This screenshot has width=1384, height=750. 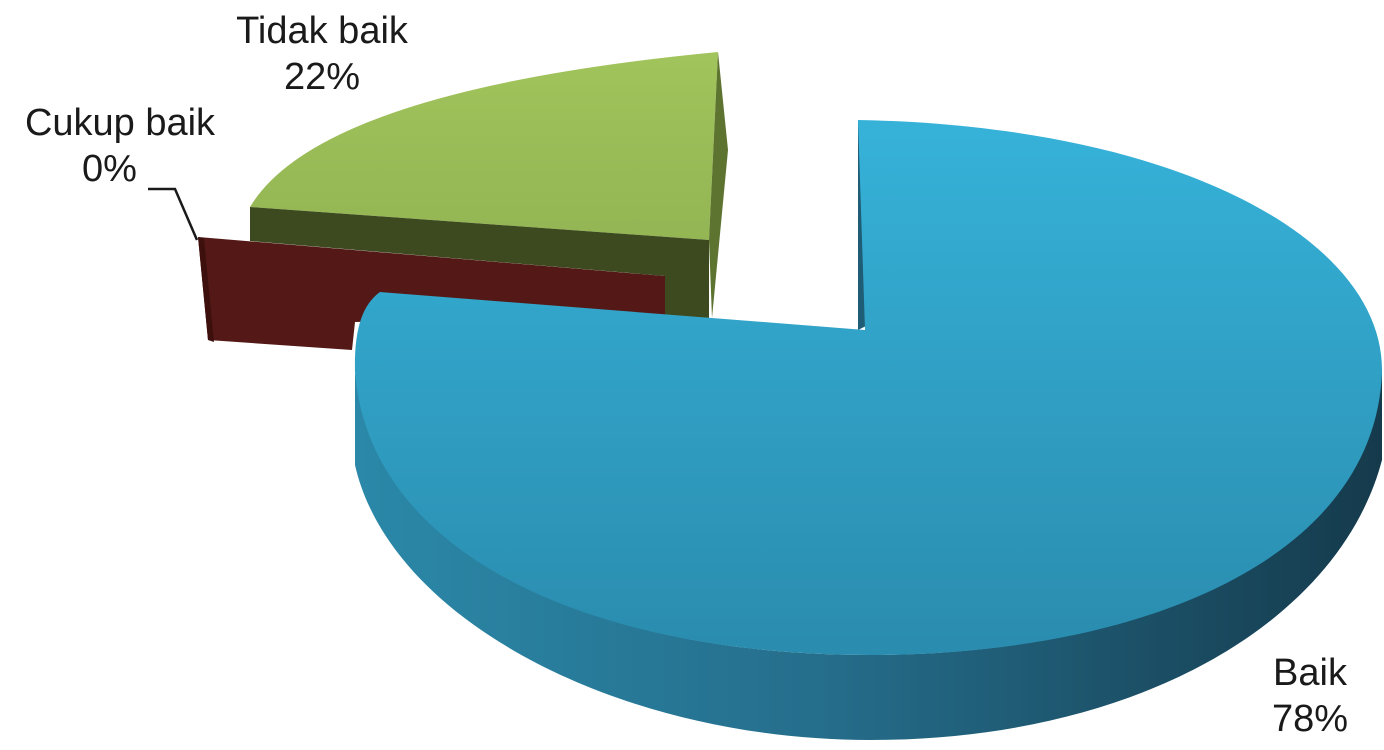 I want to click on label-tidak-baik-value: 22%, so click(x=322, y=77).